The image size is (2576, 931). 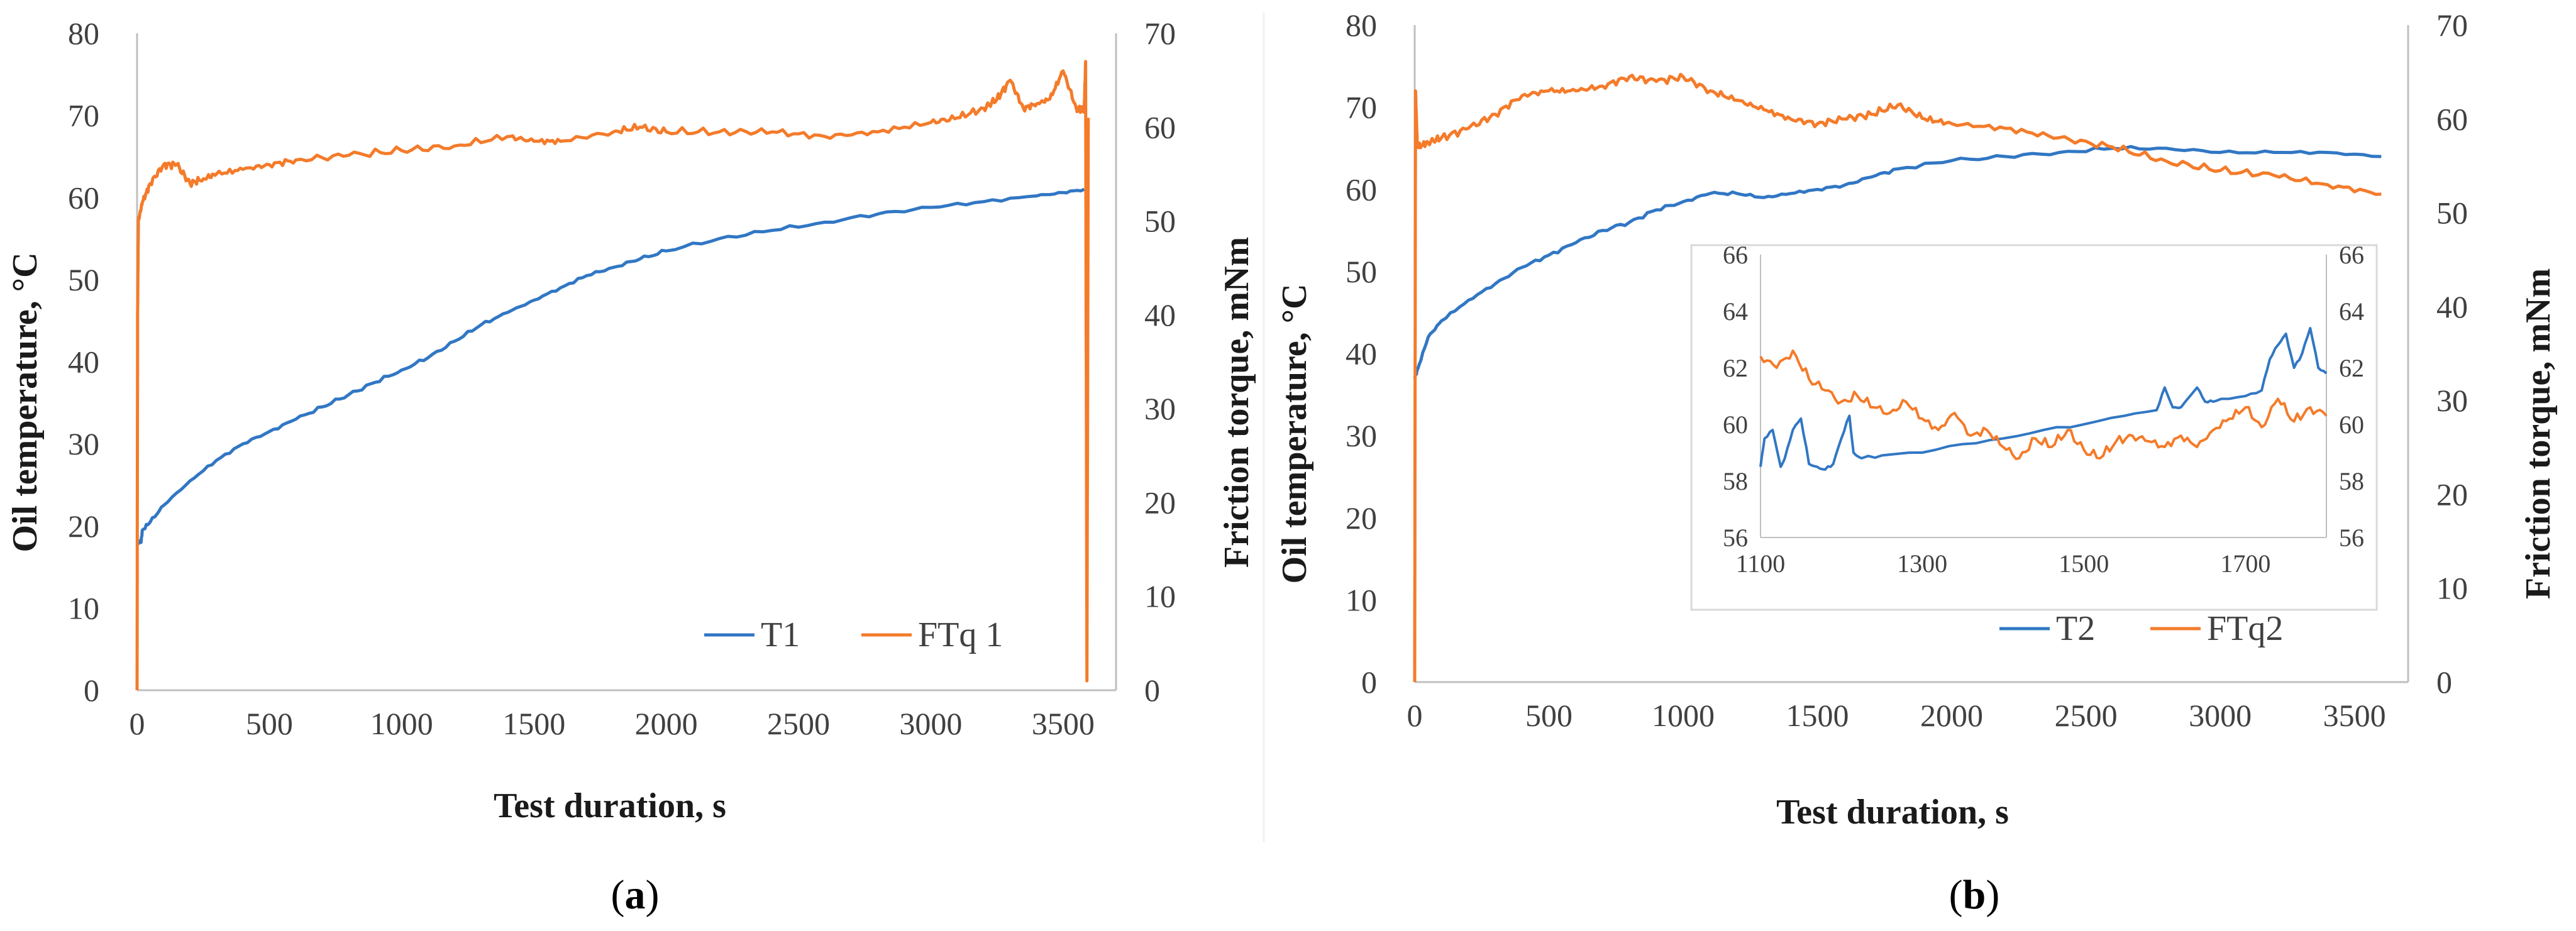 I want to click on inset-y-tick-label-right: 58, so click(x=2351, y=481).